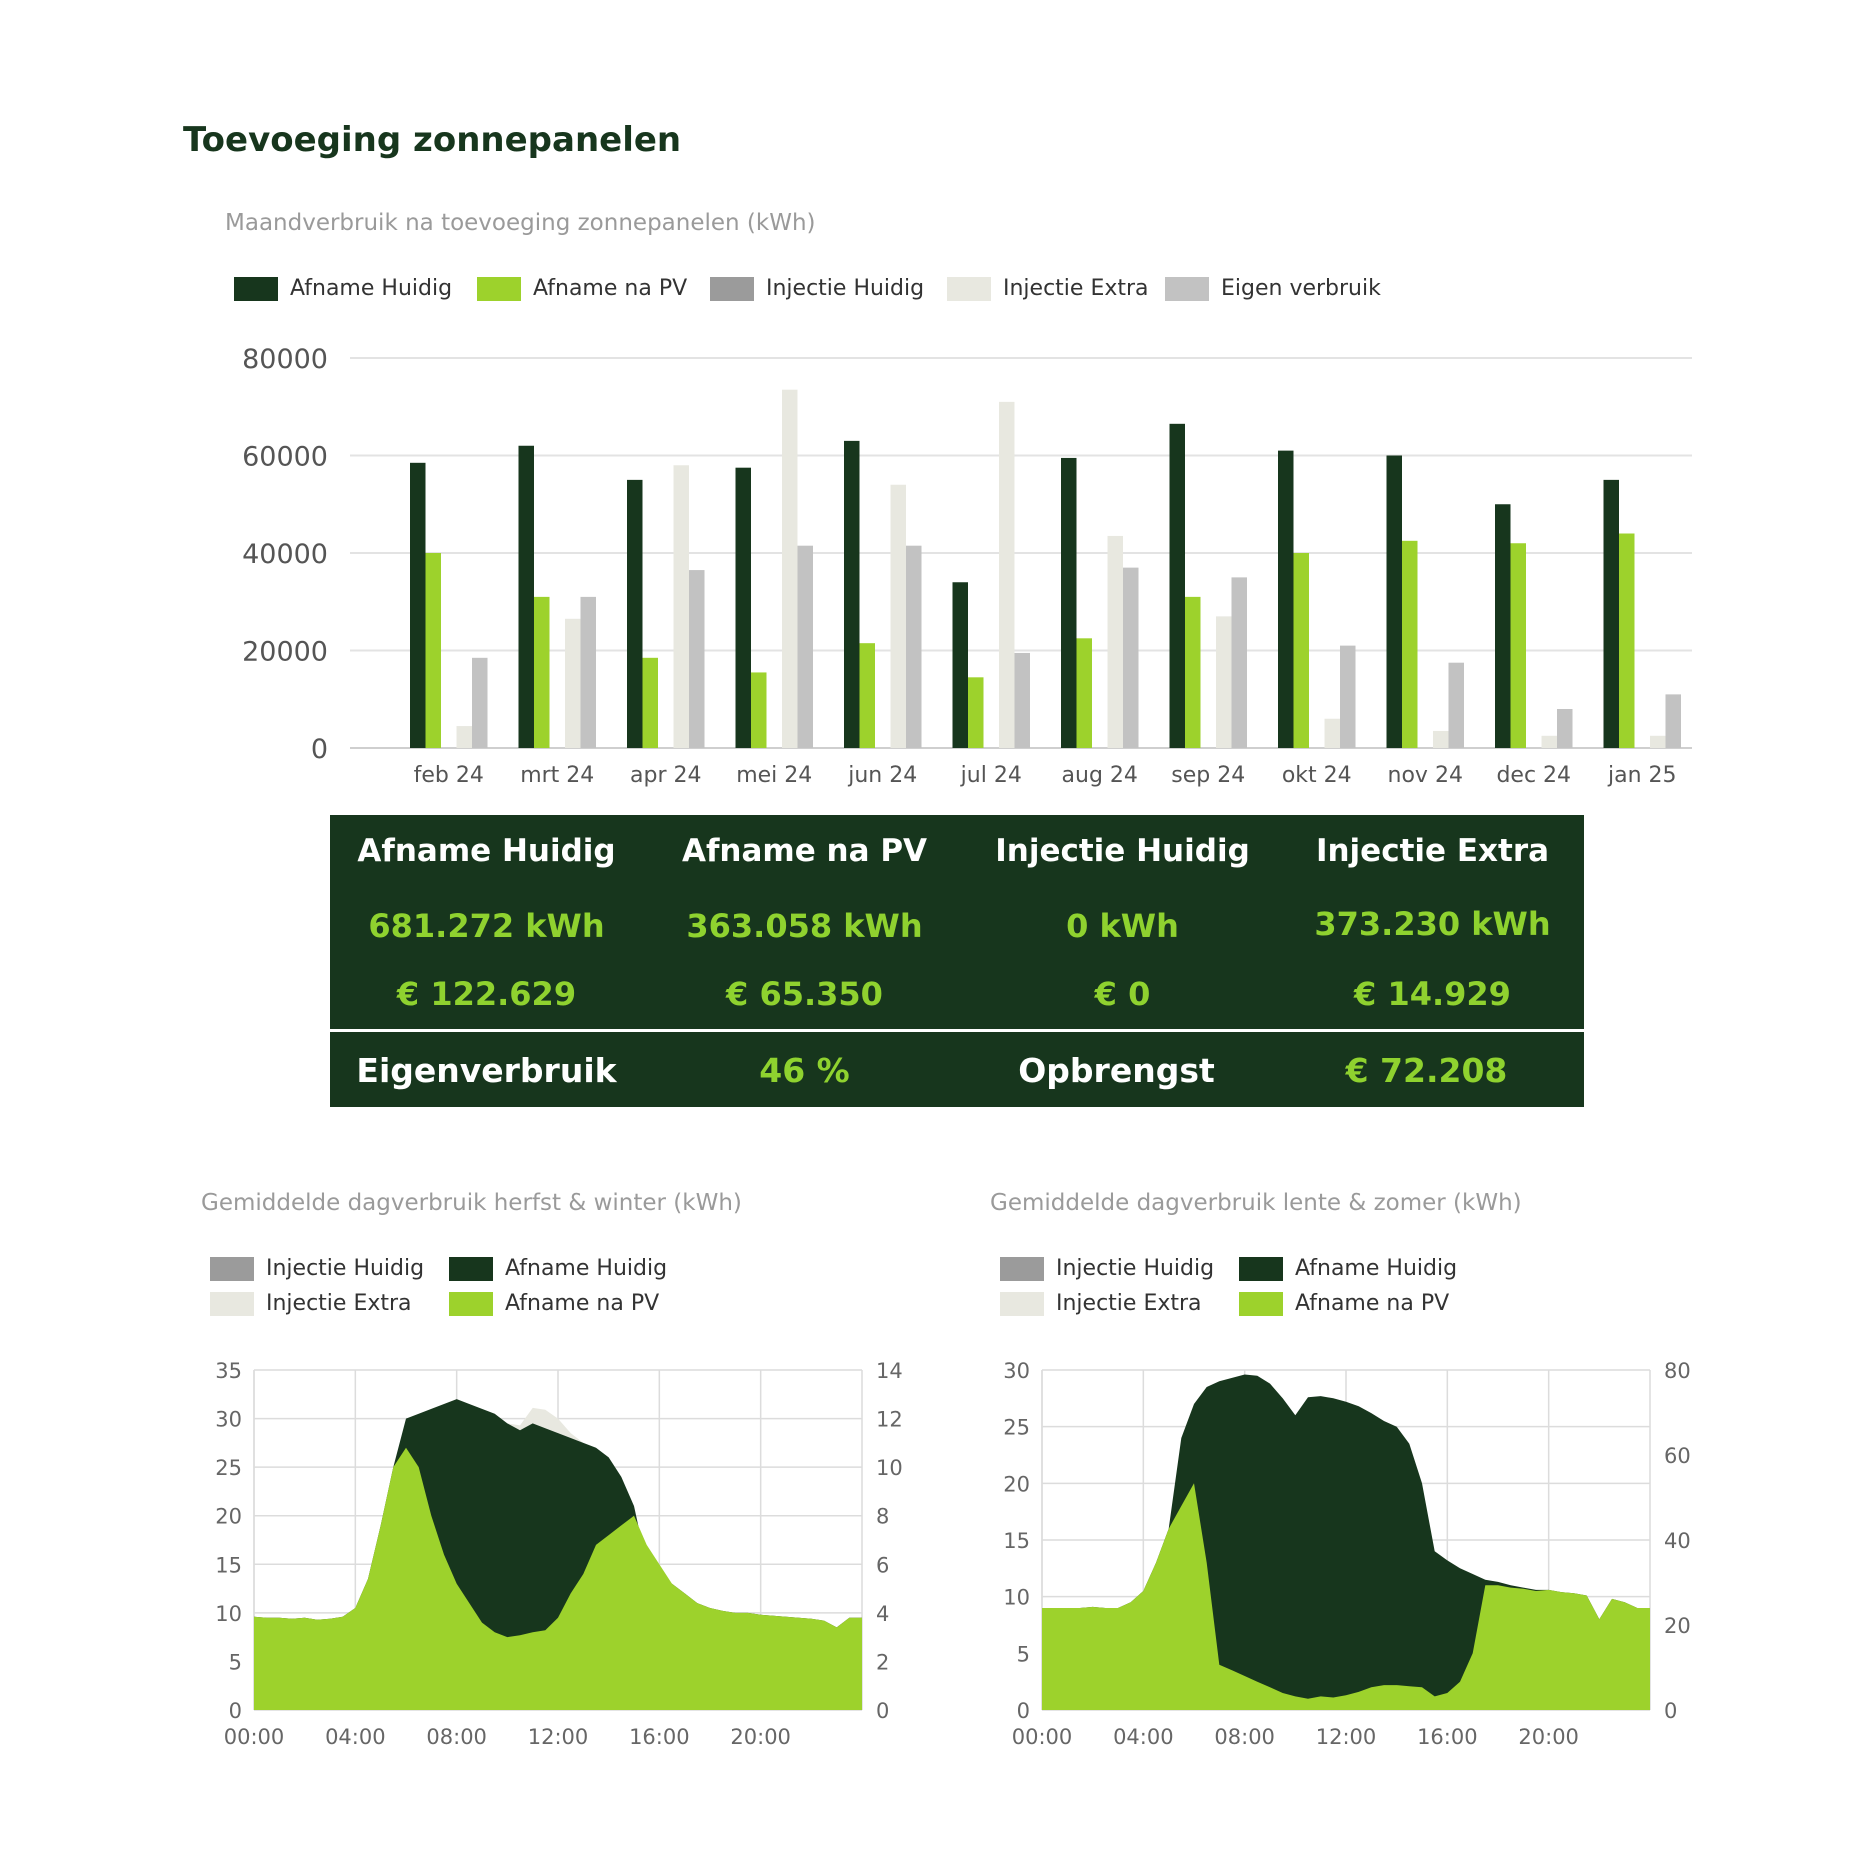 The image size is (1863, 1855). Describe the element at coordinates (235, 1662) in the screenshot. I see `y-tick-label: 5` at that location.